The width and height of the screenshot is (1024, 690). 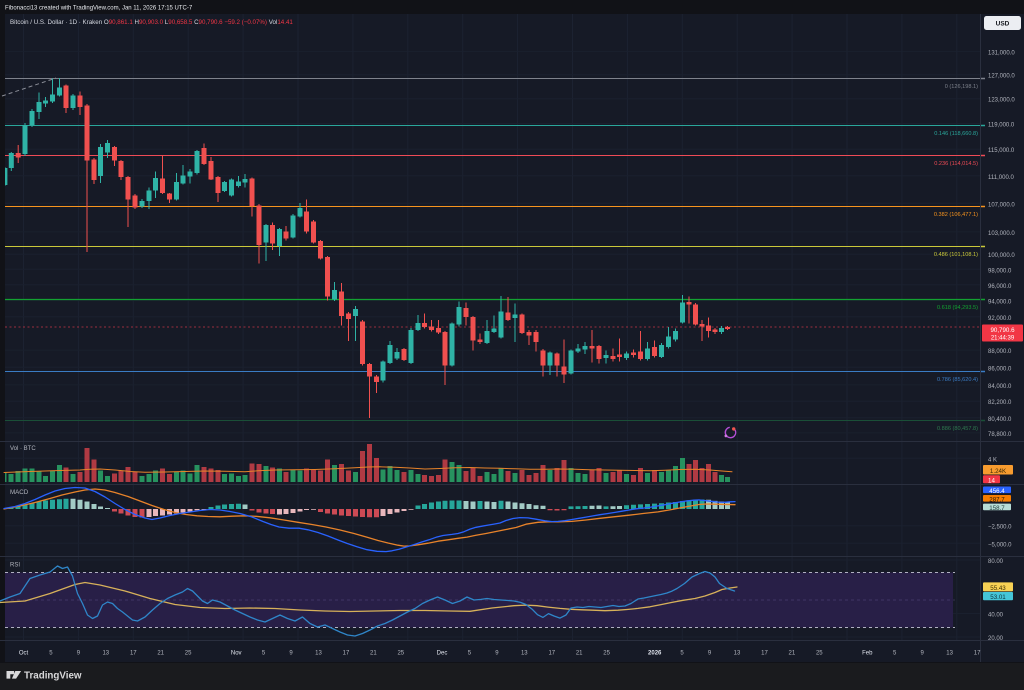 I want to click on svg-text: 4 K, so click(x=992, y=460).